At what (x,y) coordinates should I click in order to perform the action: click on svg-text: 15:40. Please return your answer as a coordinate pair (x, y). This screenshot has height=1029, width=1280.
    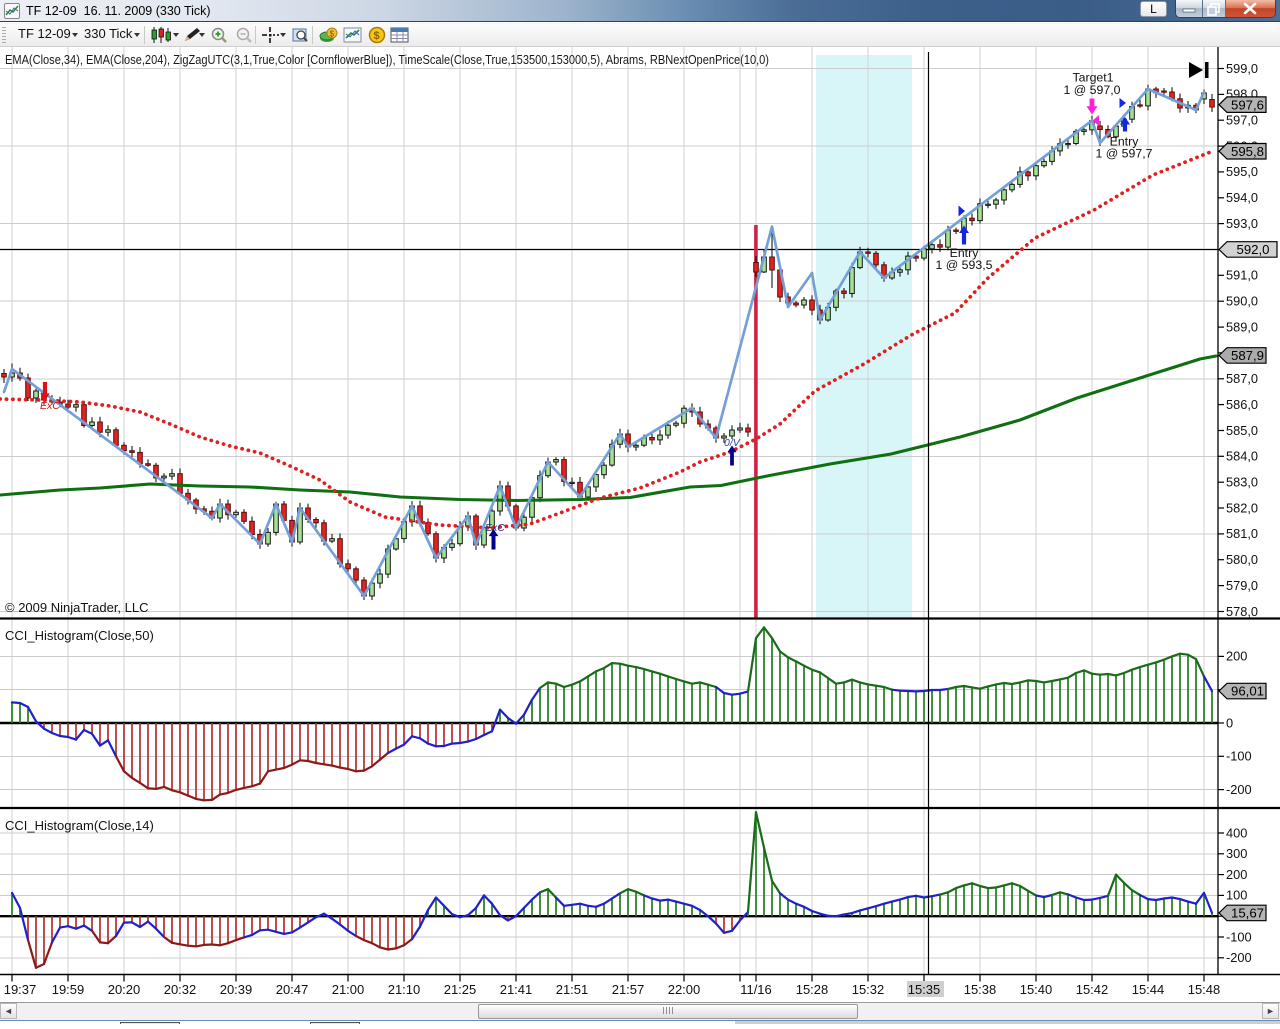
    Looking at the image, I should click on (1036, 989).